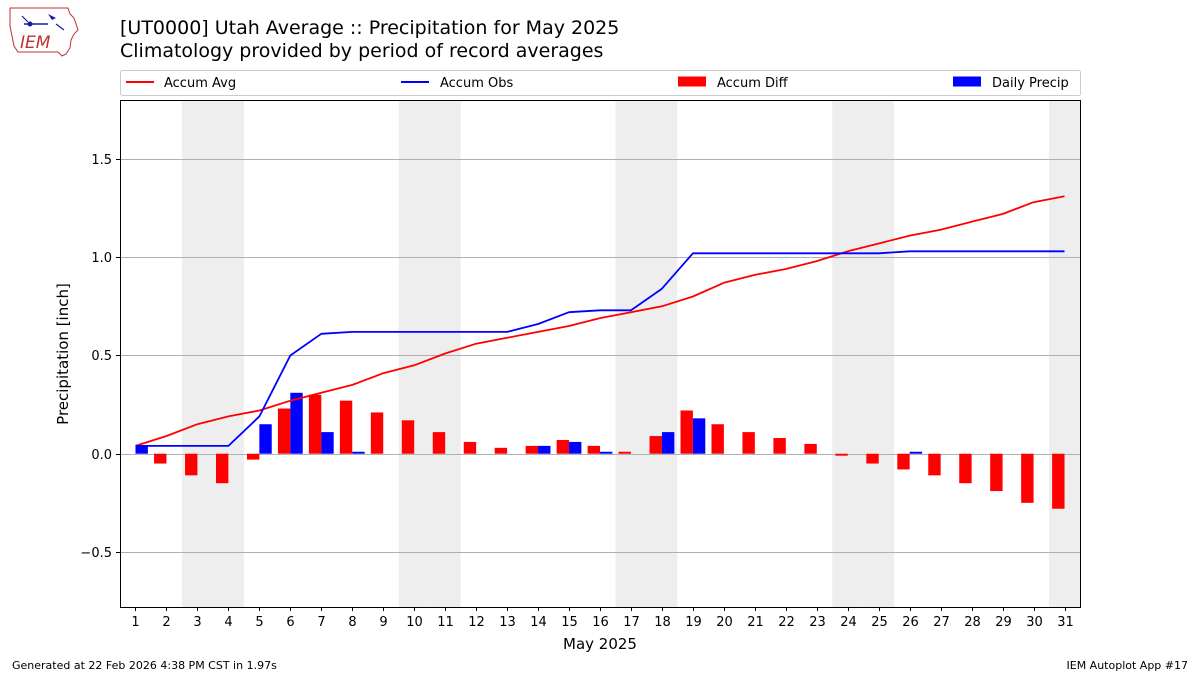 The height and width of the screenshot is (675, 1200). Describe the element at coordinates (538, 622) in the screenshot. I see `x-tick-label: 14` at that location.